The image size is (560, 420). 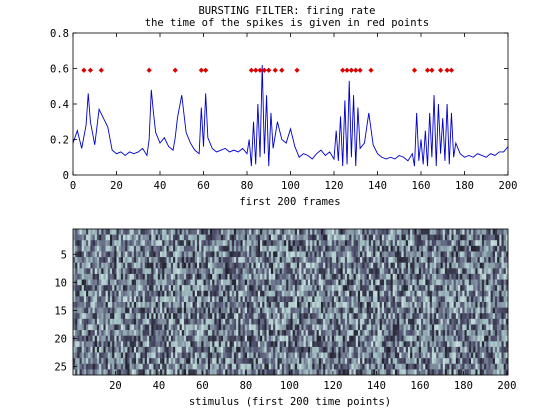 What do you see at coordinates (377, 186) in the screenshot?
I see `x-tick-label: 140` at bounding box center [377, 186].